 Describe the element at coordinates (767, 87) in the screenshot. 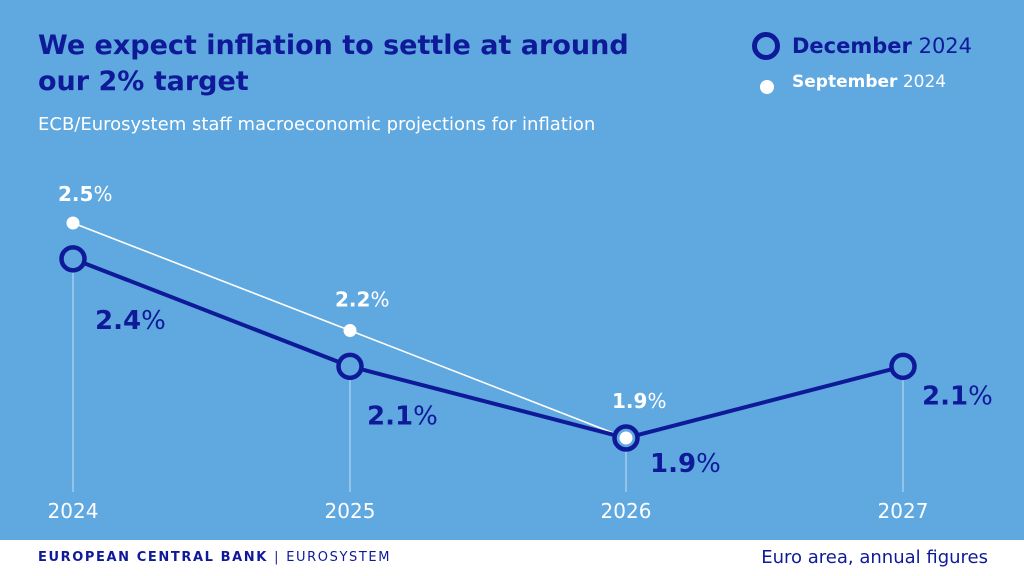

I see `legend-september-marker` at that location.